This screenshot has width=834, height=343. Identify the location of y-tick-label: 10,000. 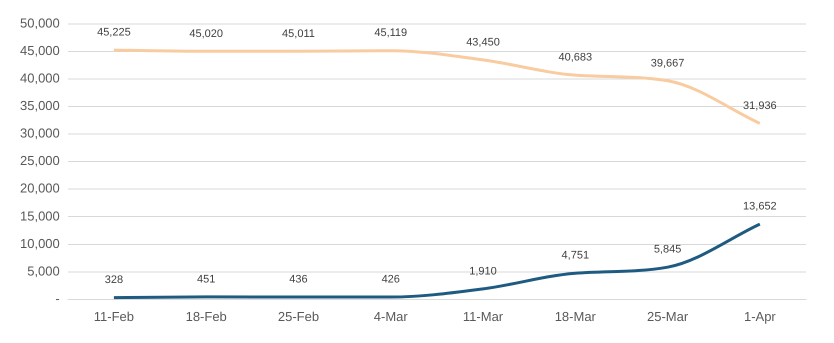
(40, 243).